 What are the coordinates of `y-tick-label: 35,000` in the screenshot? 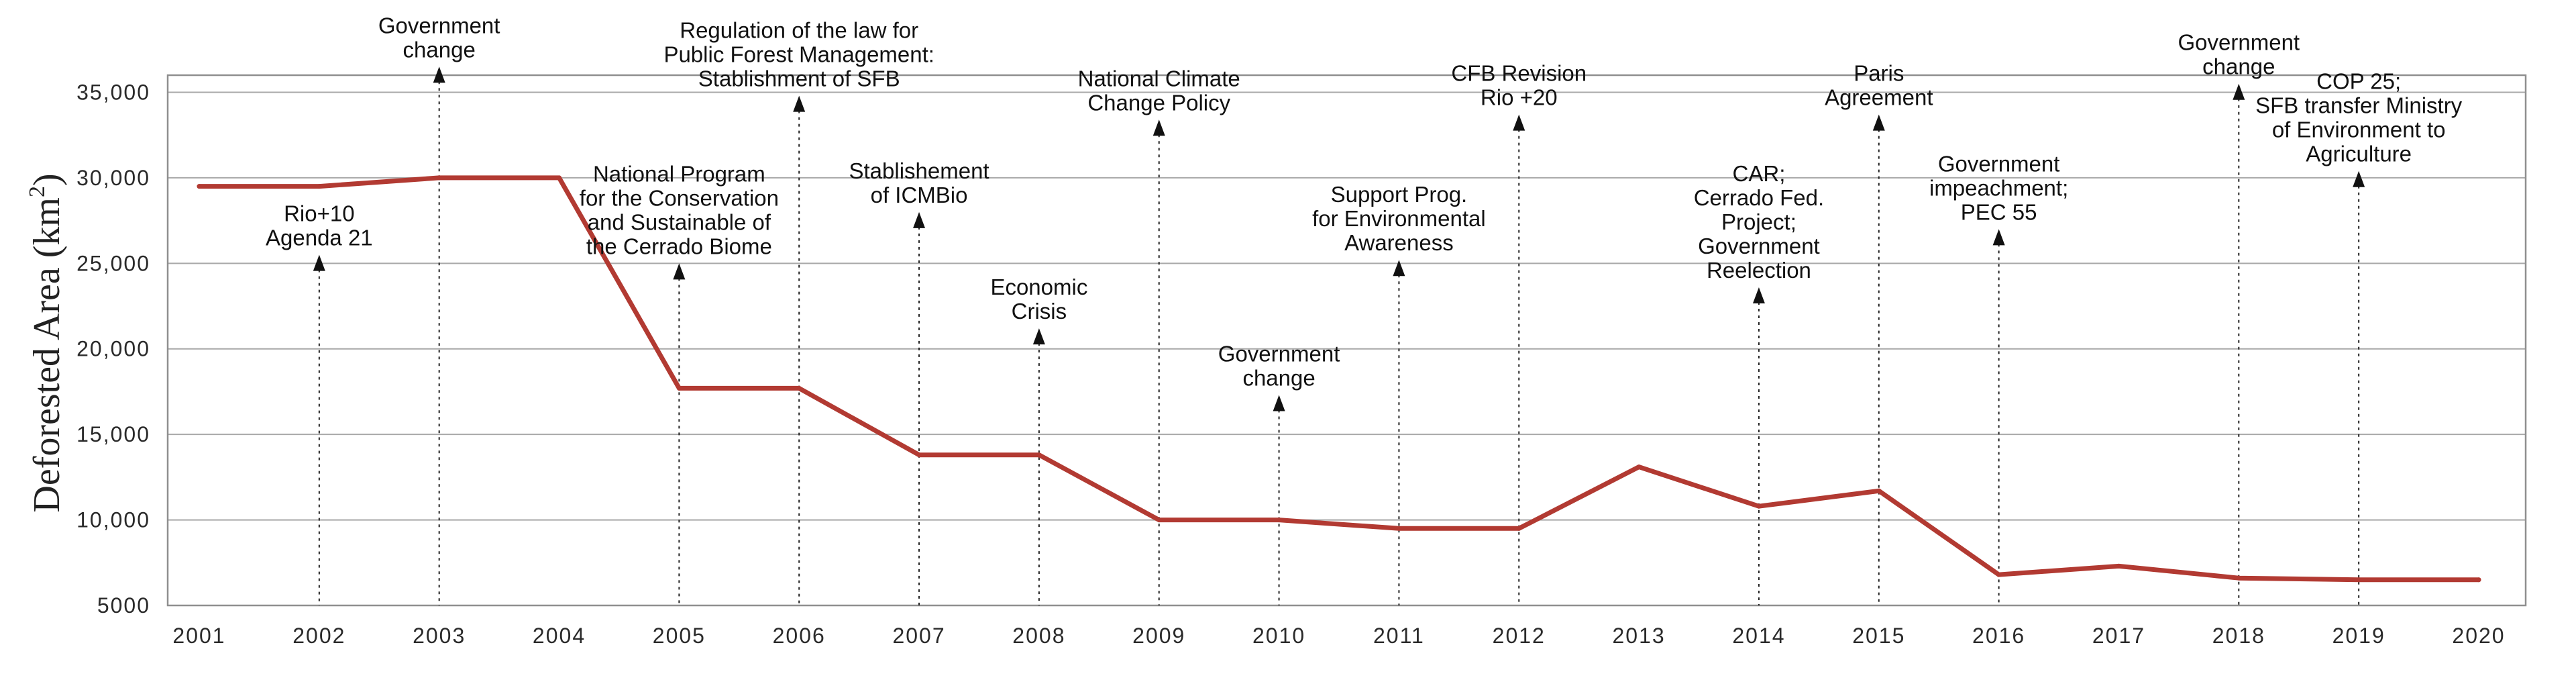 It's located at (113, 92).